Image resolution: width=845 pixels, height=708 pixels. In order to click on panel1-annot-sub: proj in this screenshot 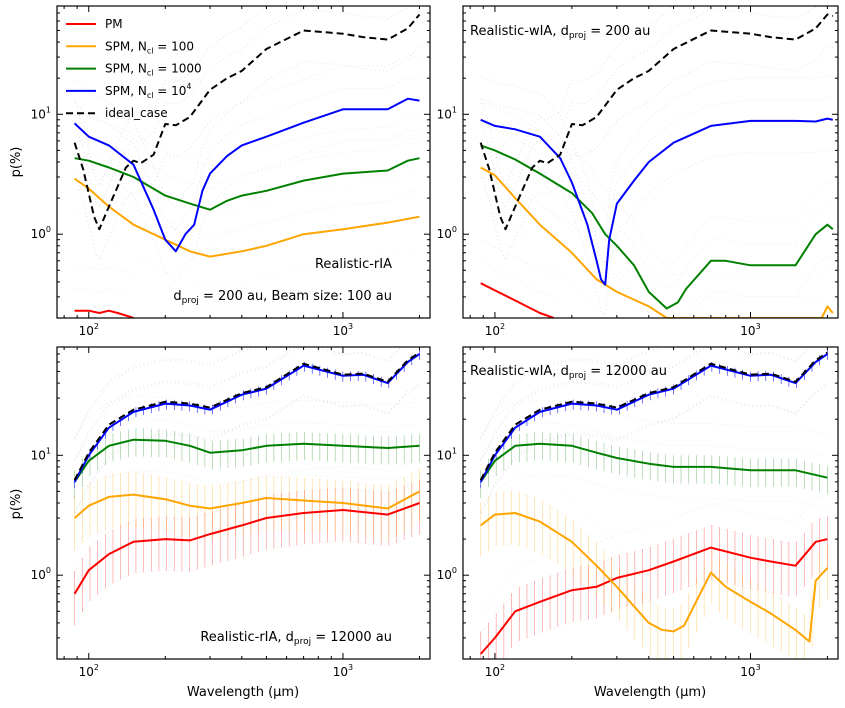, I will do `click(190, 301)`.